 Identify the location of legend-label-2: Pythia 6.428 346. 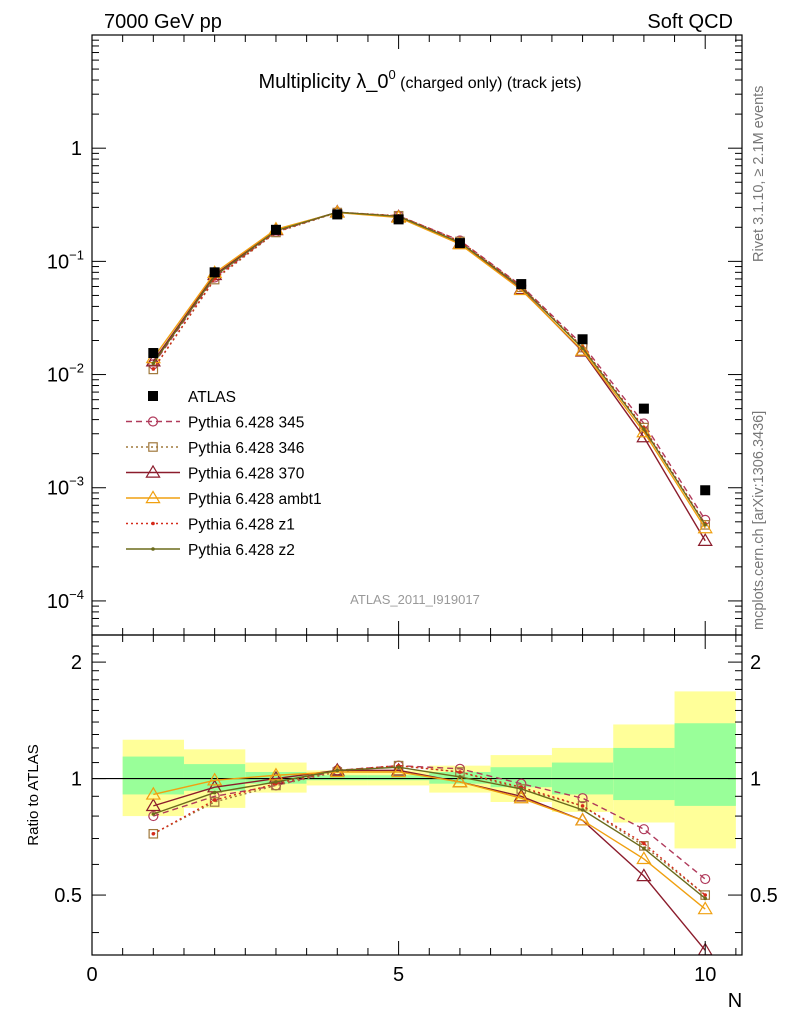
(246, 448).